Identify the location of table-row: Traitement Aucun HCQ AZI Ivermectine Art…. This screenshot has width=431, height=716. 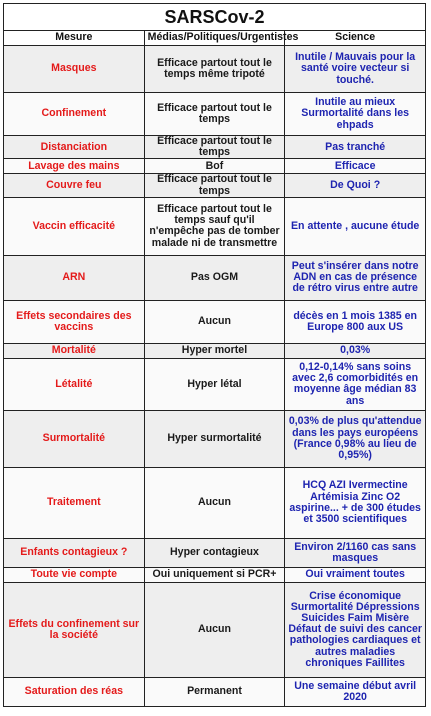
(214, 502).